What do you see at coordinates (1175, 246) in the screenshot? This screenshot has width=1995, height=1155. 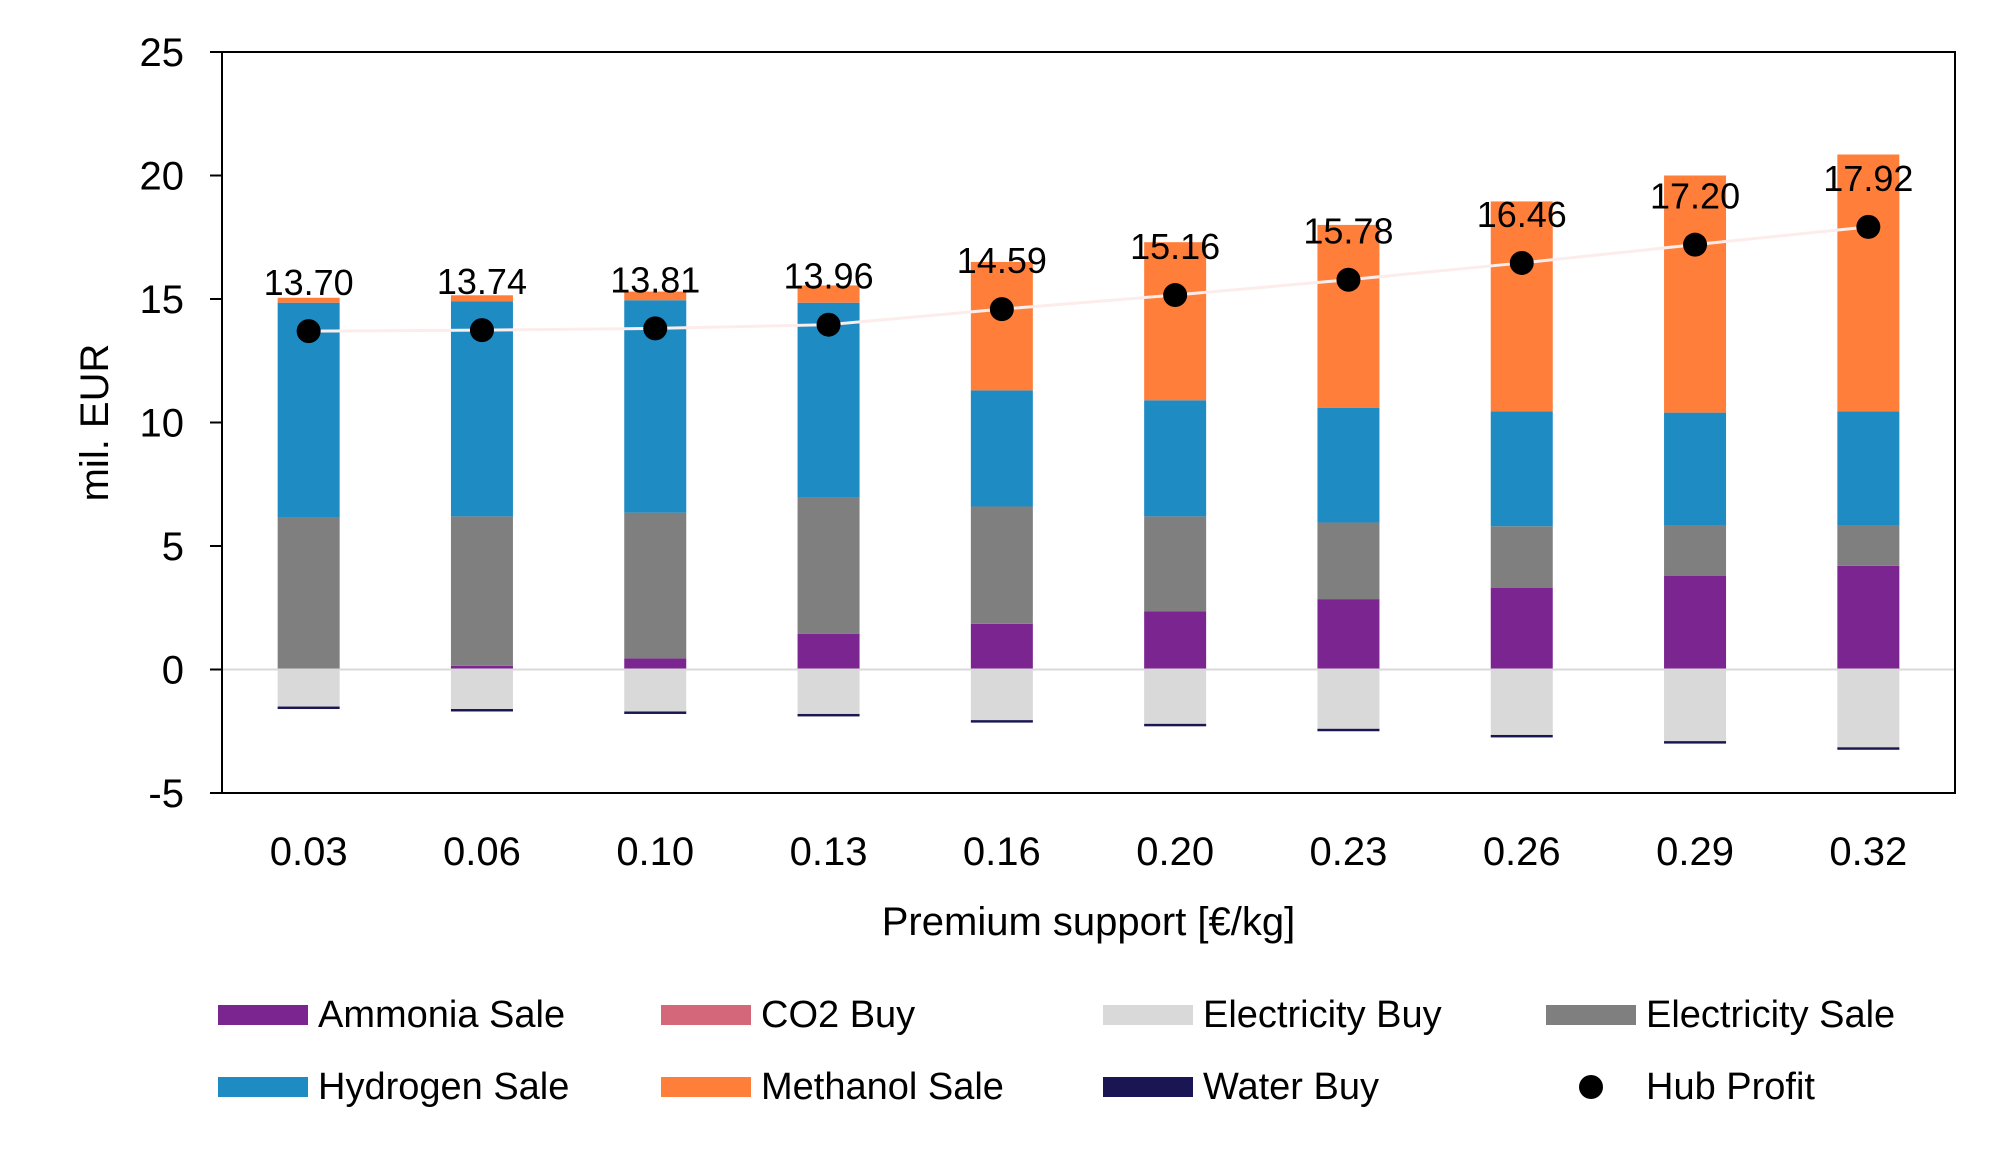 I see `profit-data-label: 15.16` at bounding box center [1175, 246].